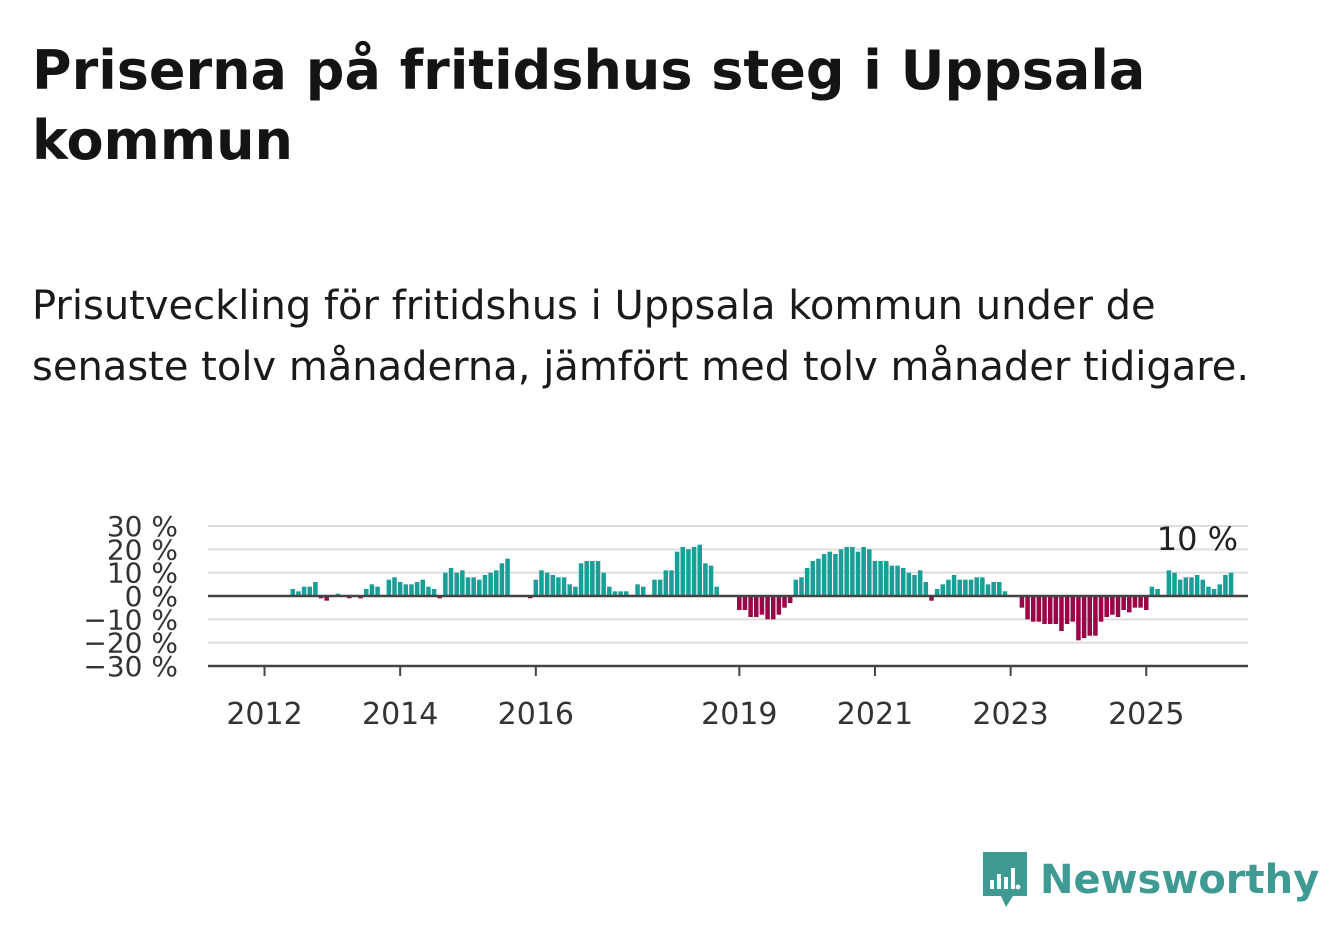 The height and width of the screenshot is (939, 1322). What do you see at coordinates (1149, 880) in the screenshot?
I see `brand-logo: Newsworthy` at bounding box center [1149, 880].